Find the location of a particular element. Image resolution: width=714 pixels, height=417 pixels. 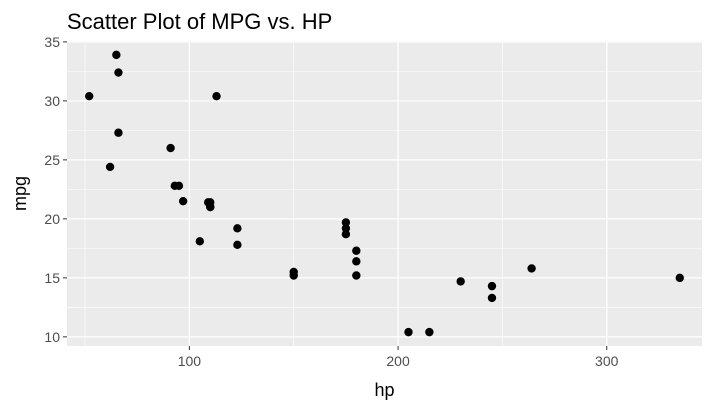

x-tick-label: 200 is located at coordinates (398, 361).